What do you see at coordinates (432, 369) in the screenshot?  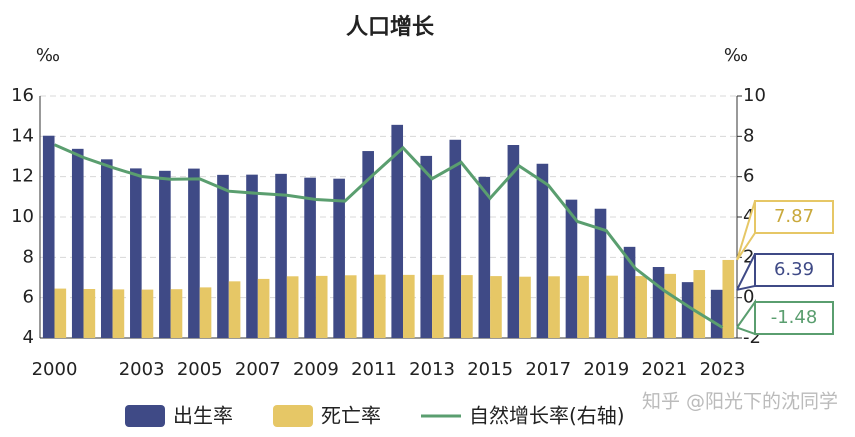 I see `x-tick-label: 2013` at bounding box center [432, 369].